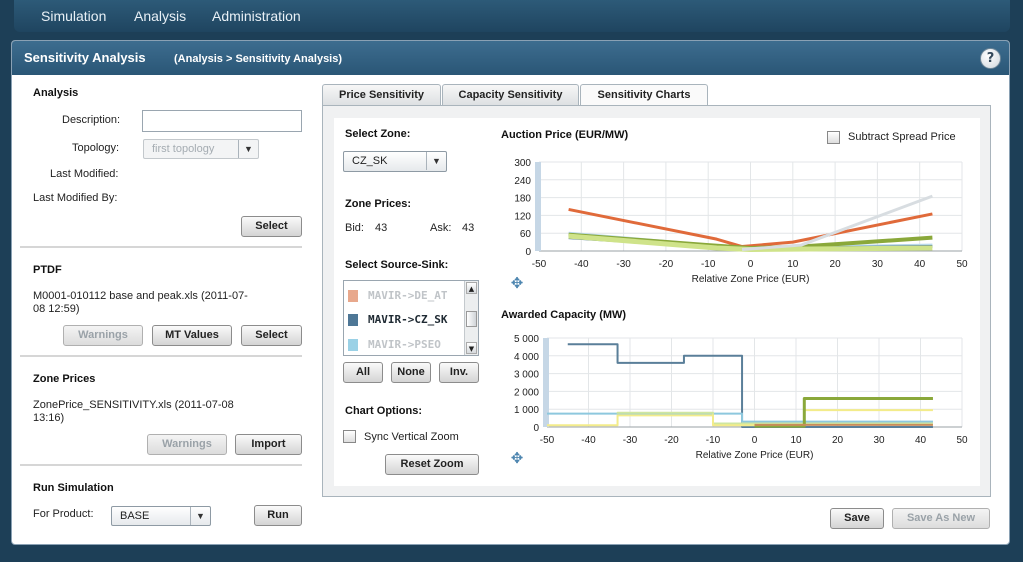 The image size is (1023, 562). What do you see at coordinates (222, 121) in the screenshot?
I see `description-input` at bounding box center [222, 121].